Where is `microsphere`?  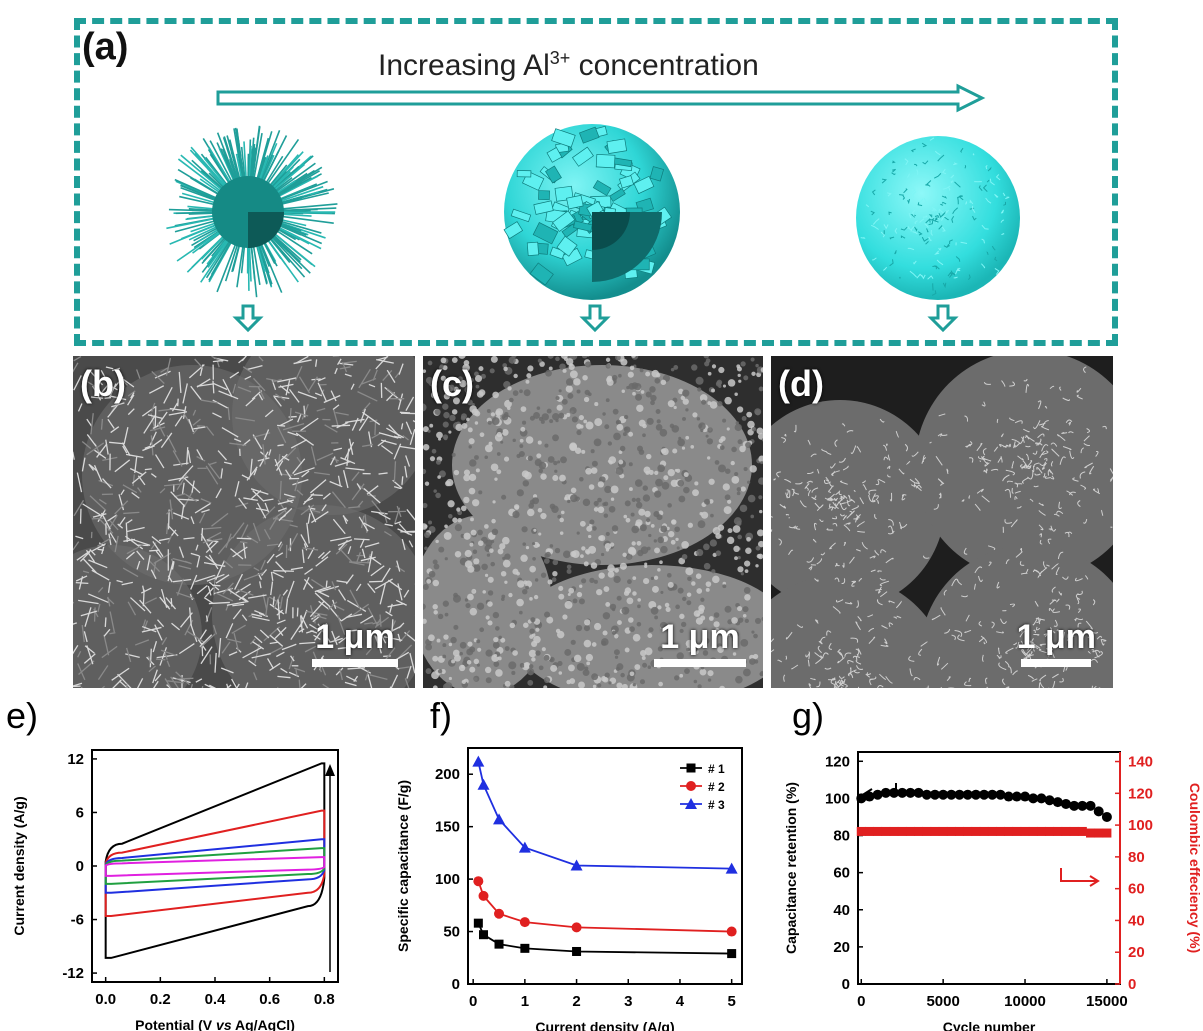
microsphere is located at coordinates (860, 632).